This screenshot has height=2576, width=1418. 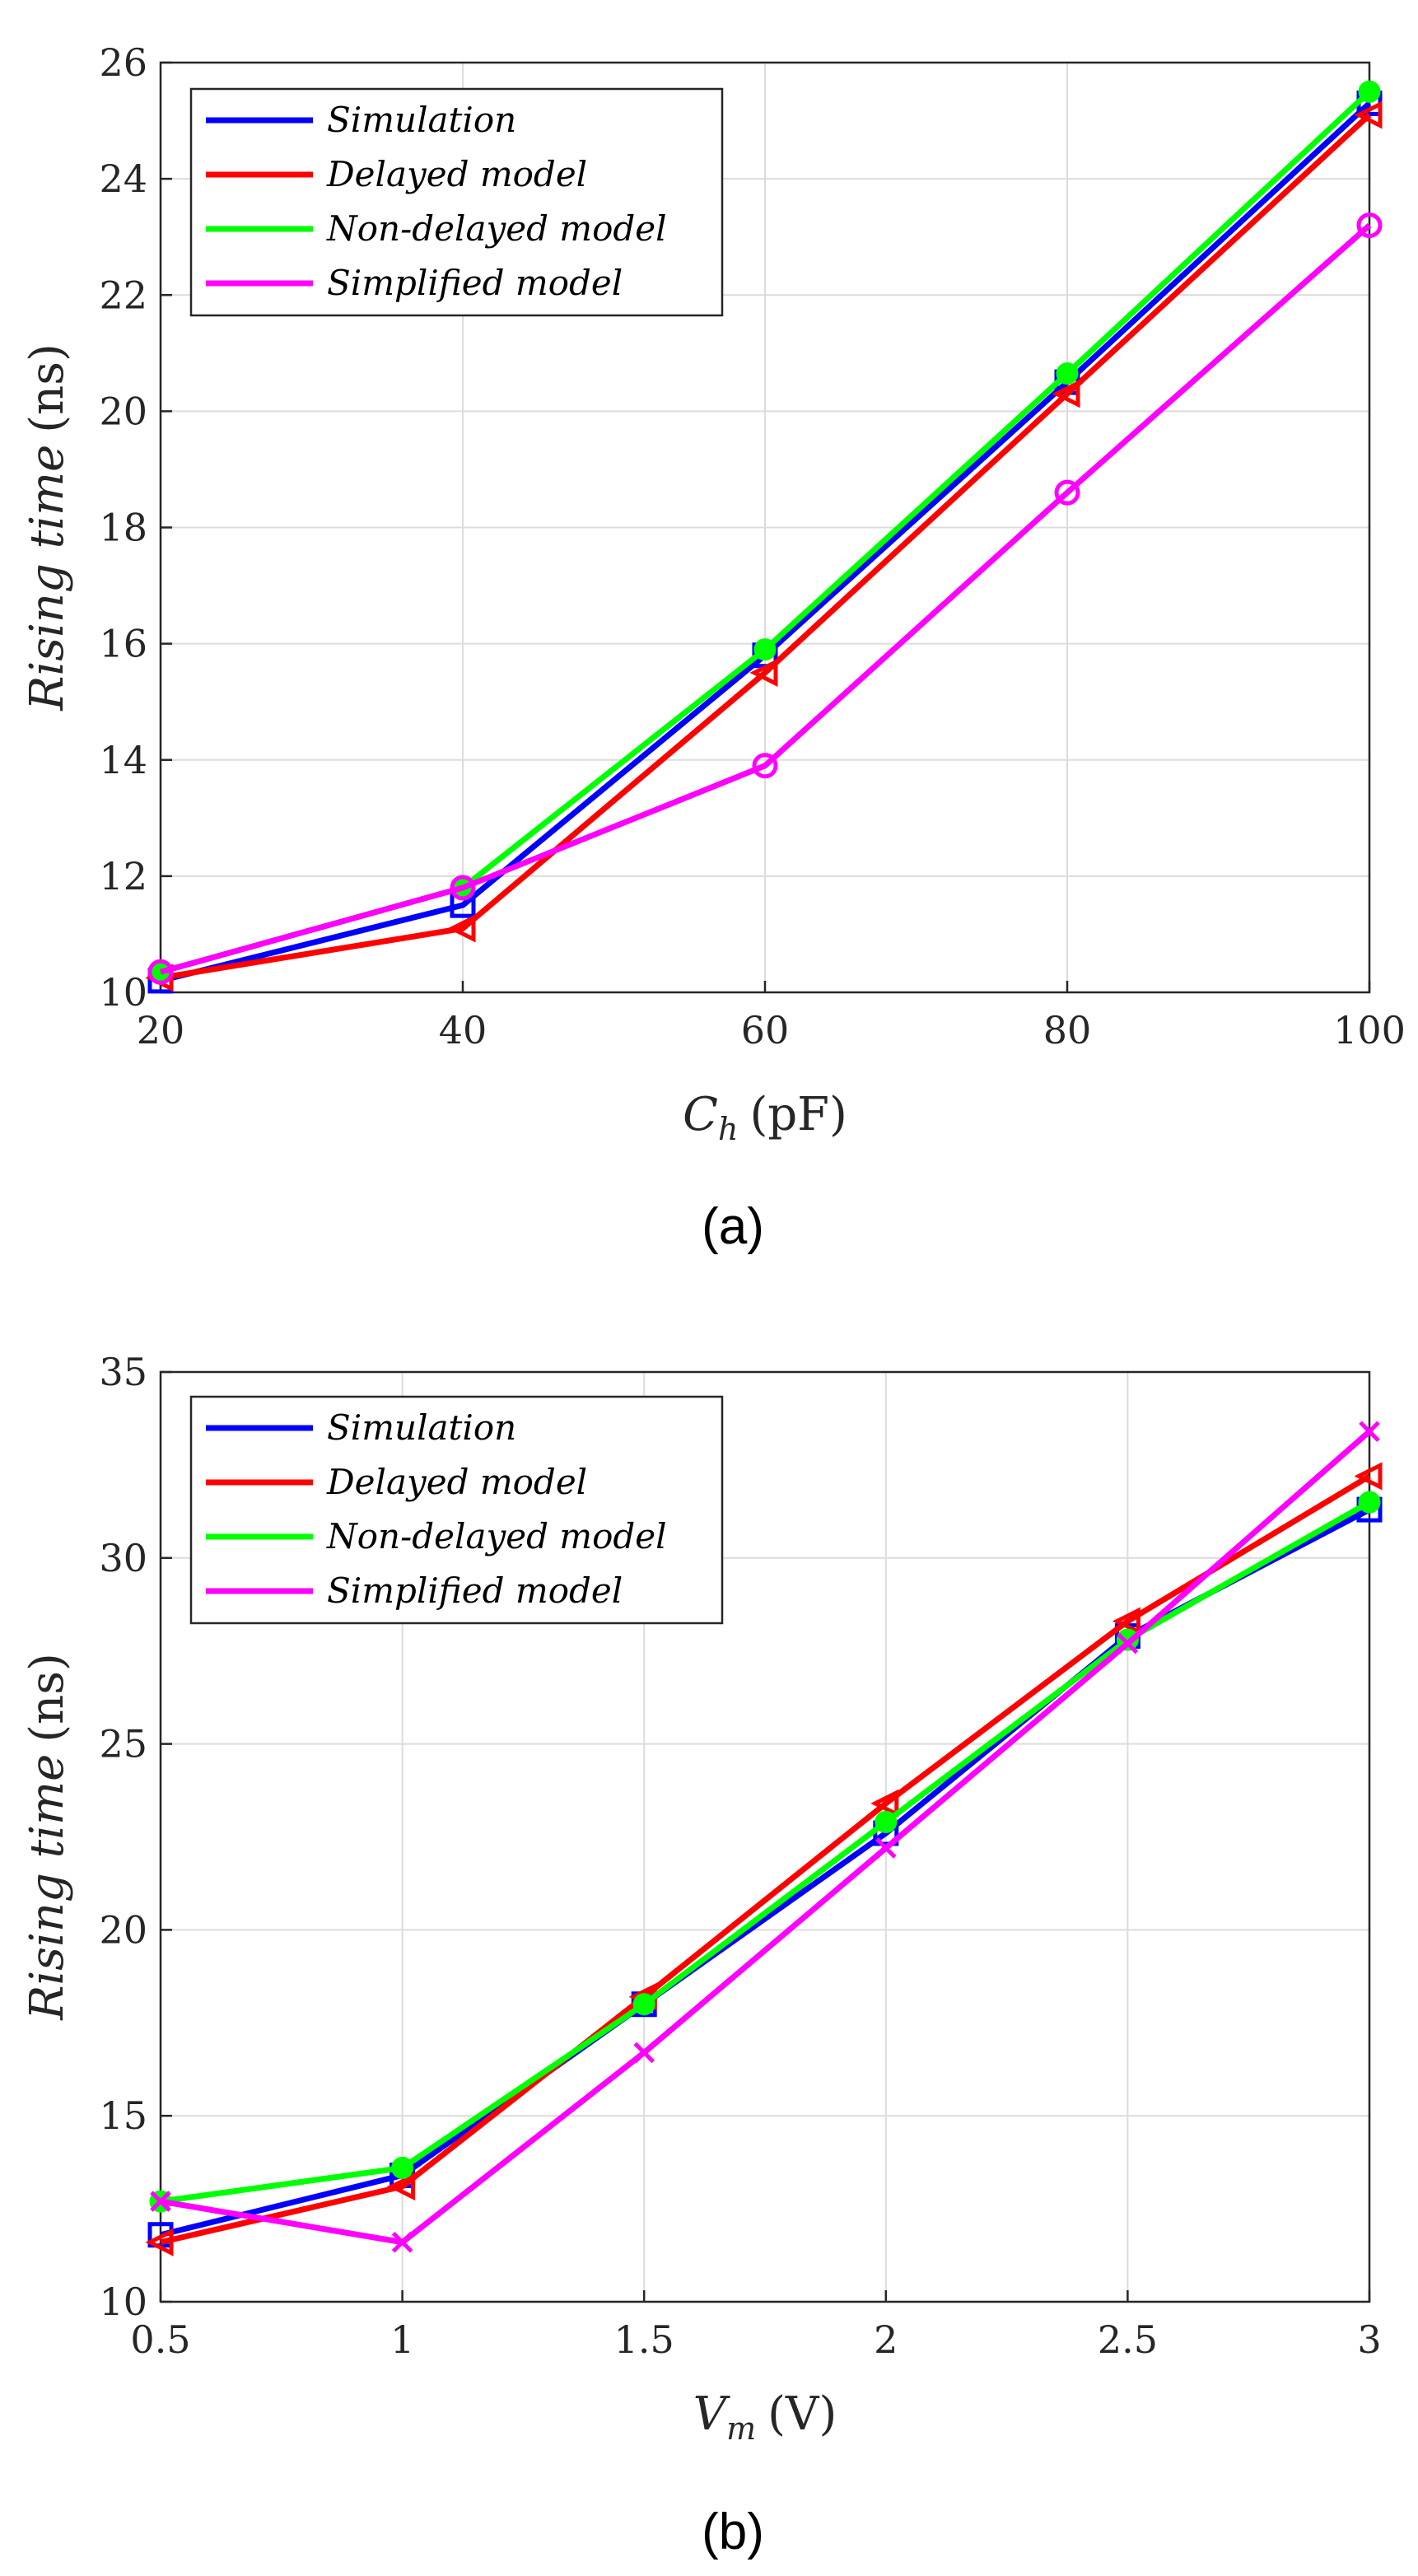 What do you see at coordinates (475, 283) in the screenshot?
I see `chart-a-legend-label-simplified-model: Simplified model` at bounding box center [475, 283].